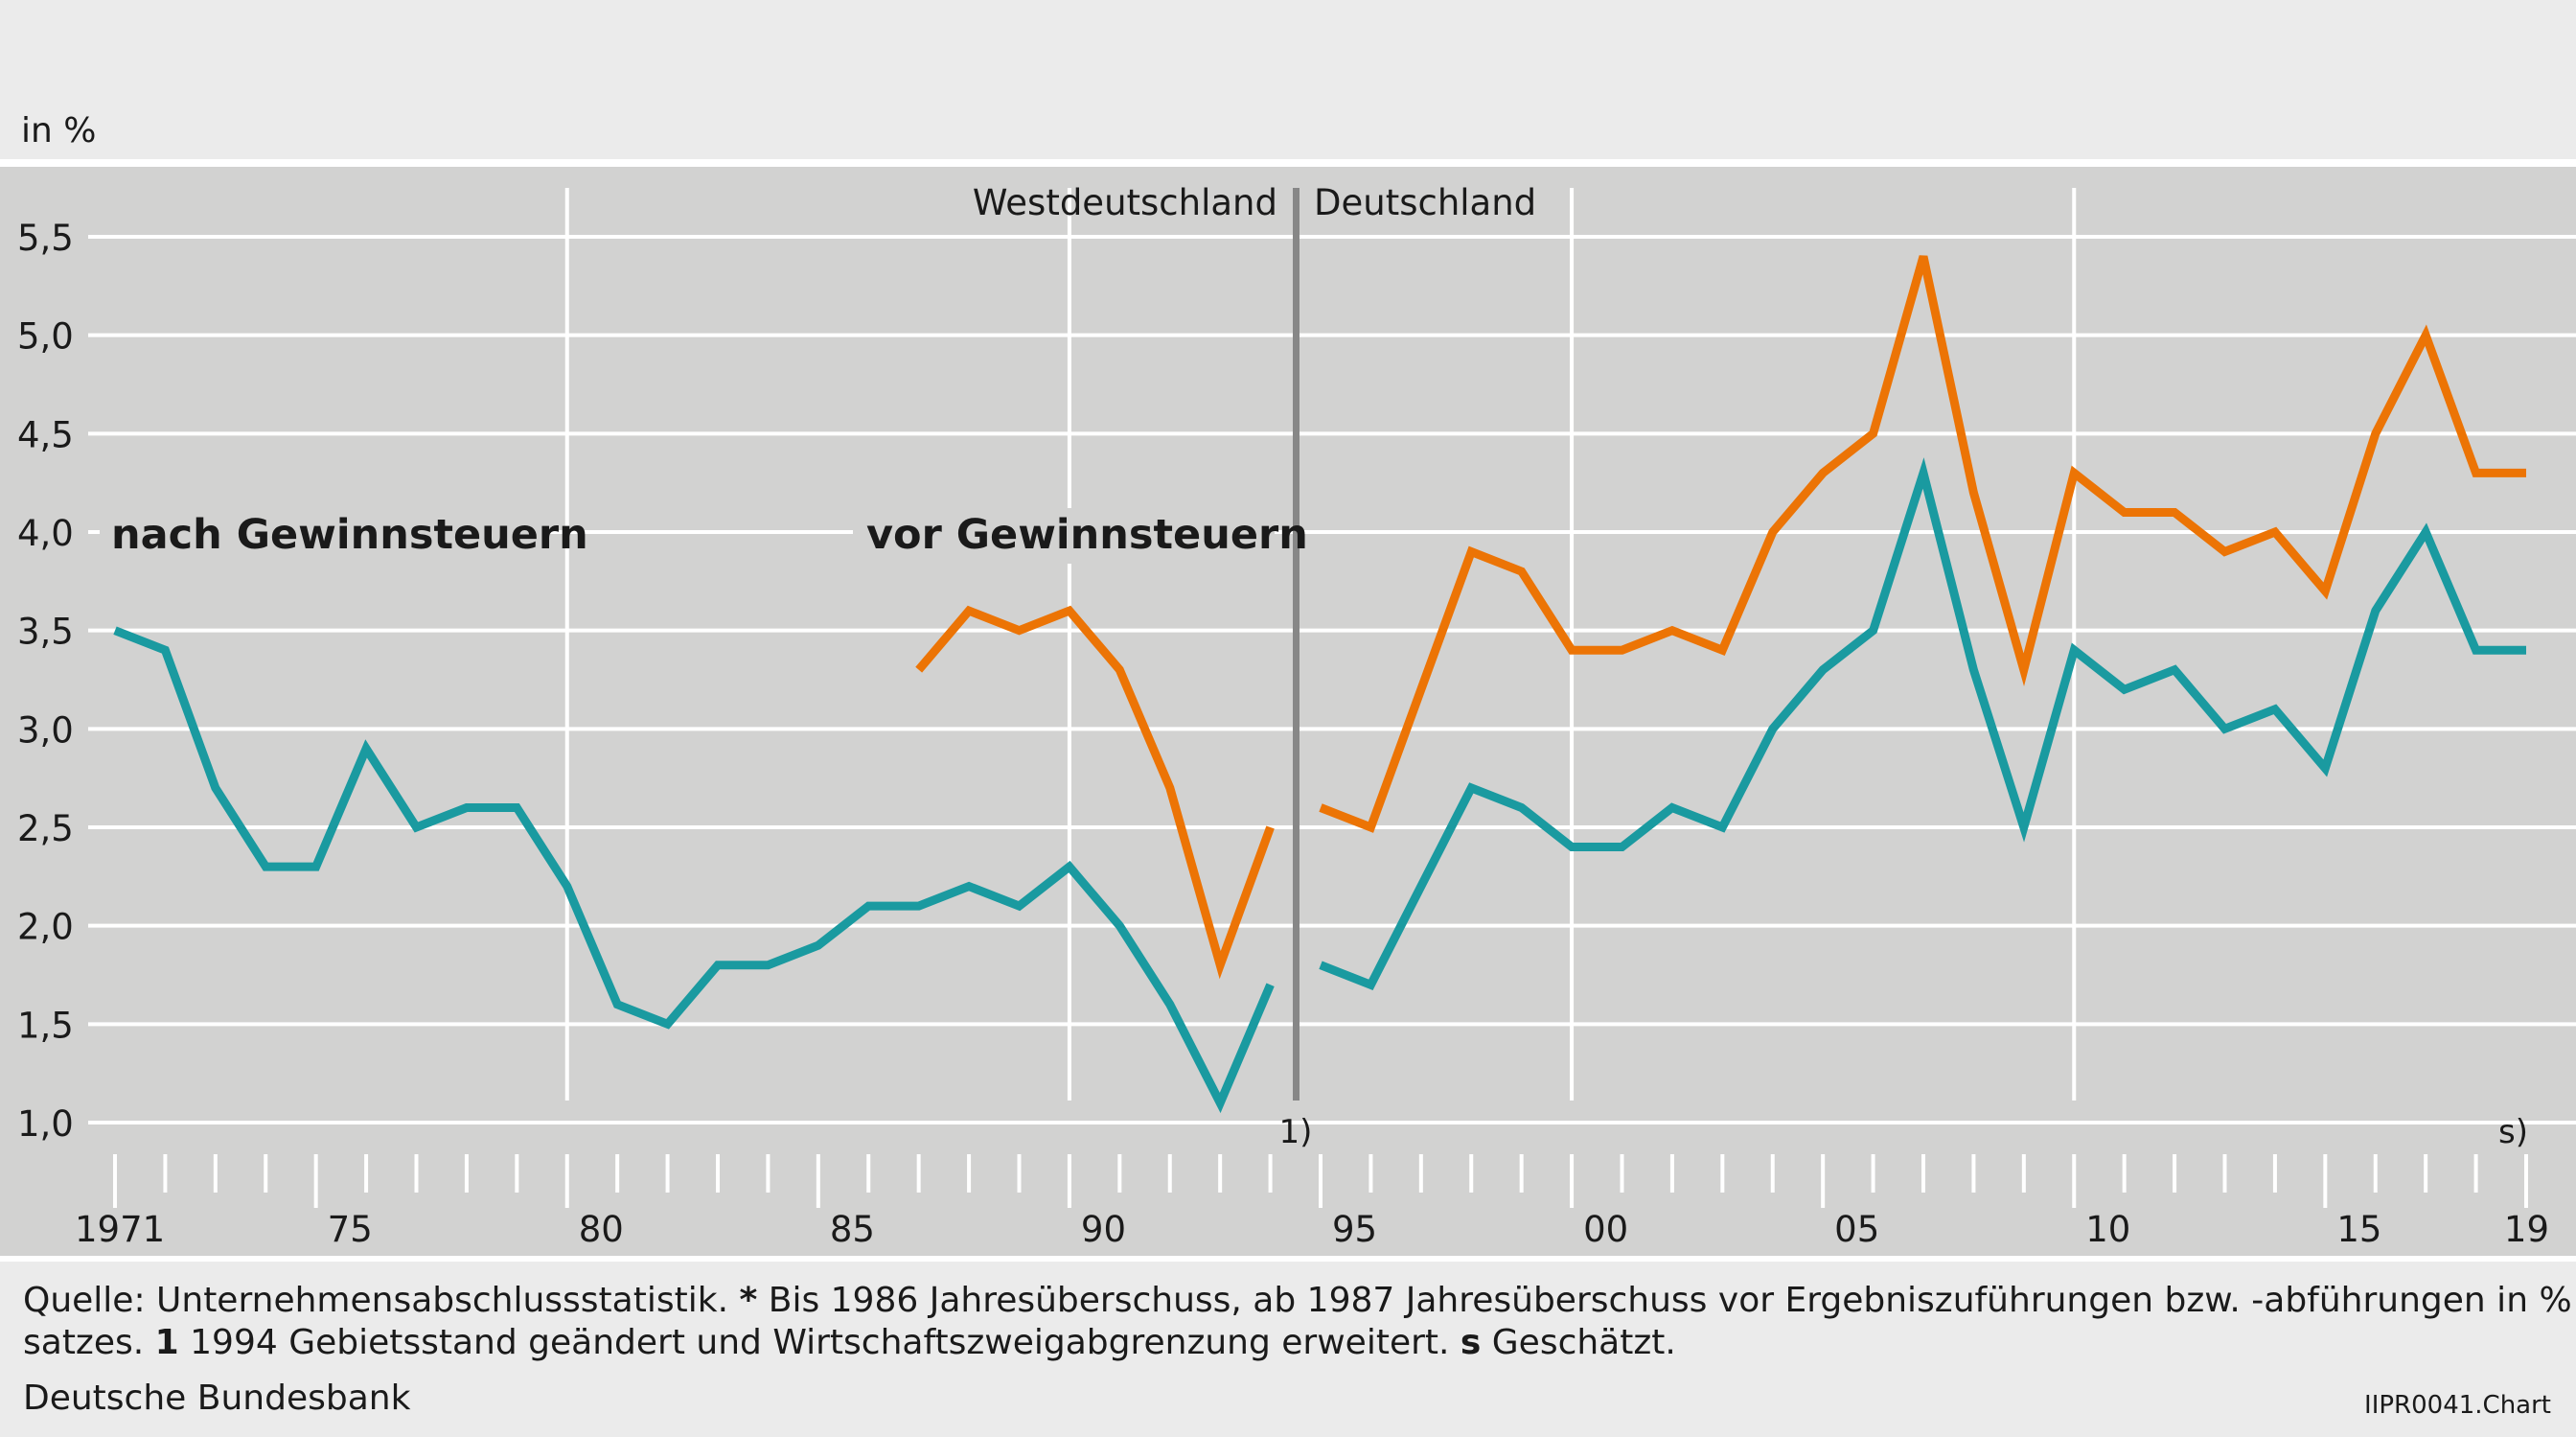 This screenshot has width=2576, height=1437. Describe the element at coordinates (1425, 203) in the screenshot. I see `region-label-deutschland: Deutschland` at that location.